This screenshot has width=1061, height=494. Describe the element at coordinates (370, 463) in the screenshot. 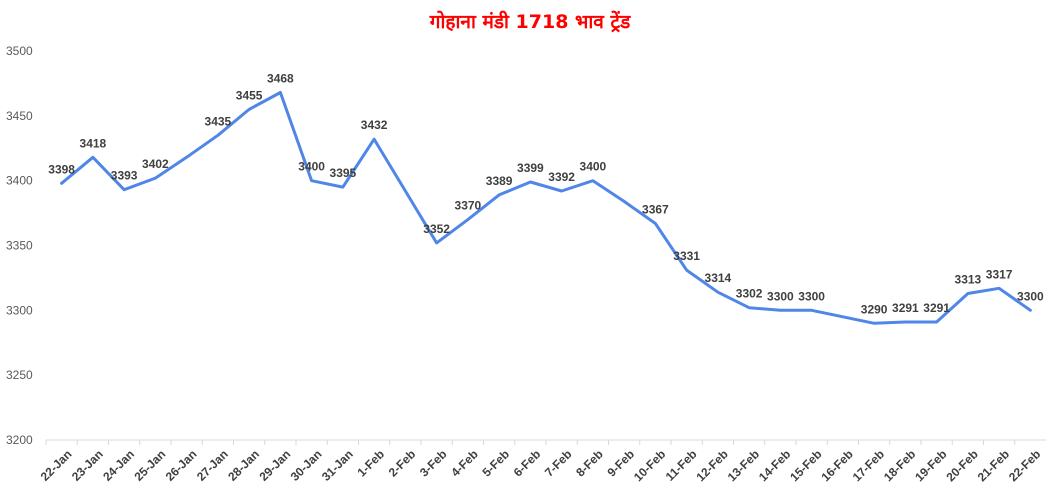

I see `x-tick-label: 1-Feb` at that location.